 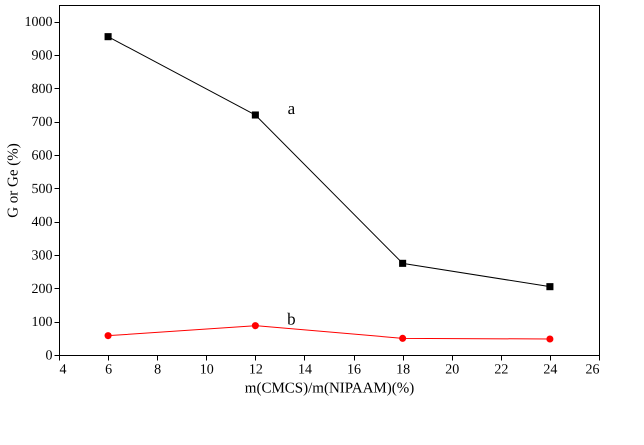 I want to click on y-tick-label: 300, so click(x=42, y=256).